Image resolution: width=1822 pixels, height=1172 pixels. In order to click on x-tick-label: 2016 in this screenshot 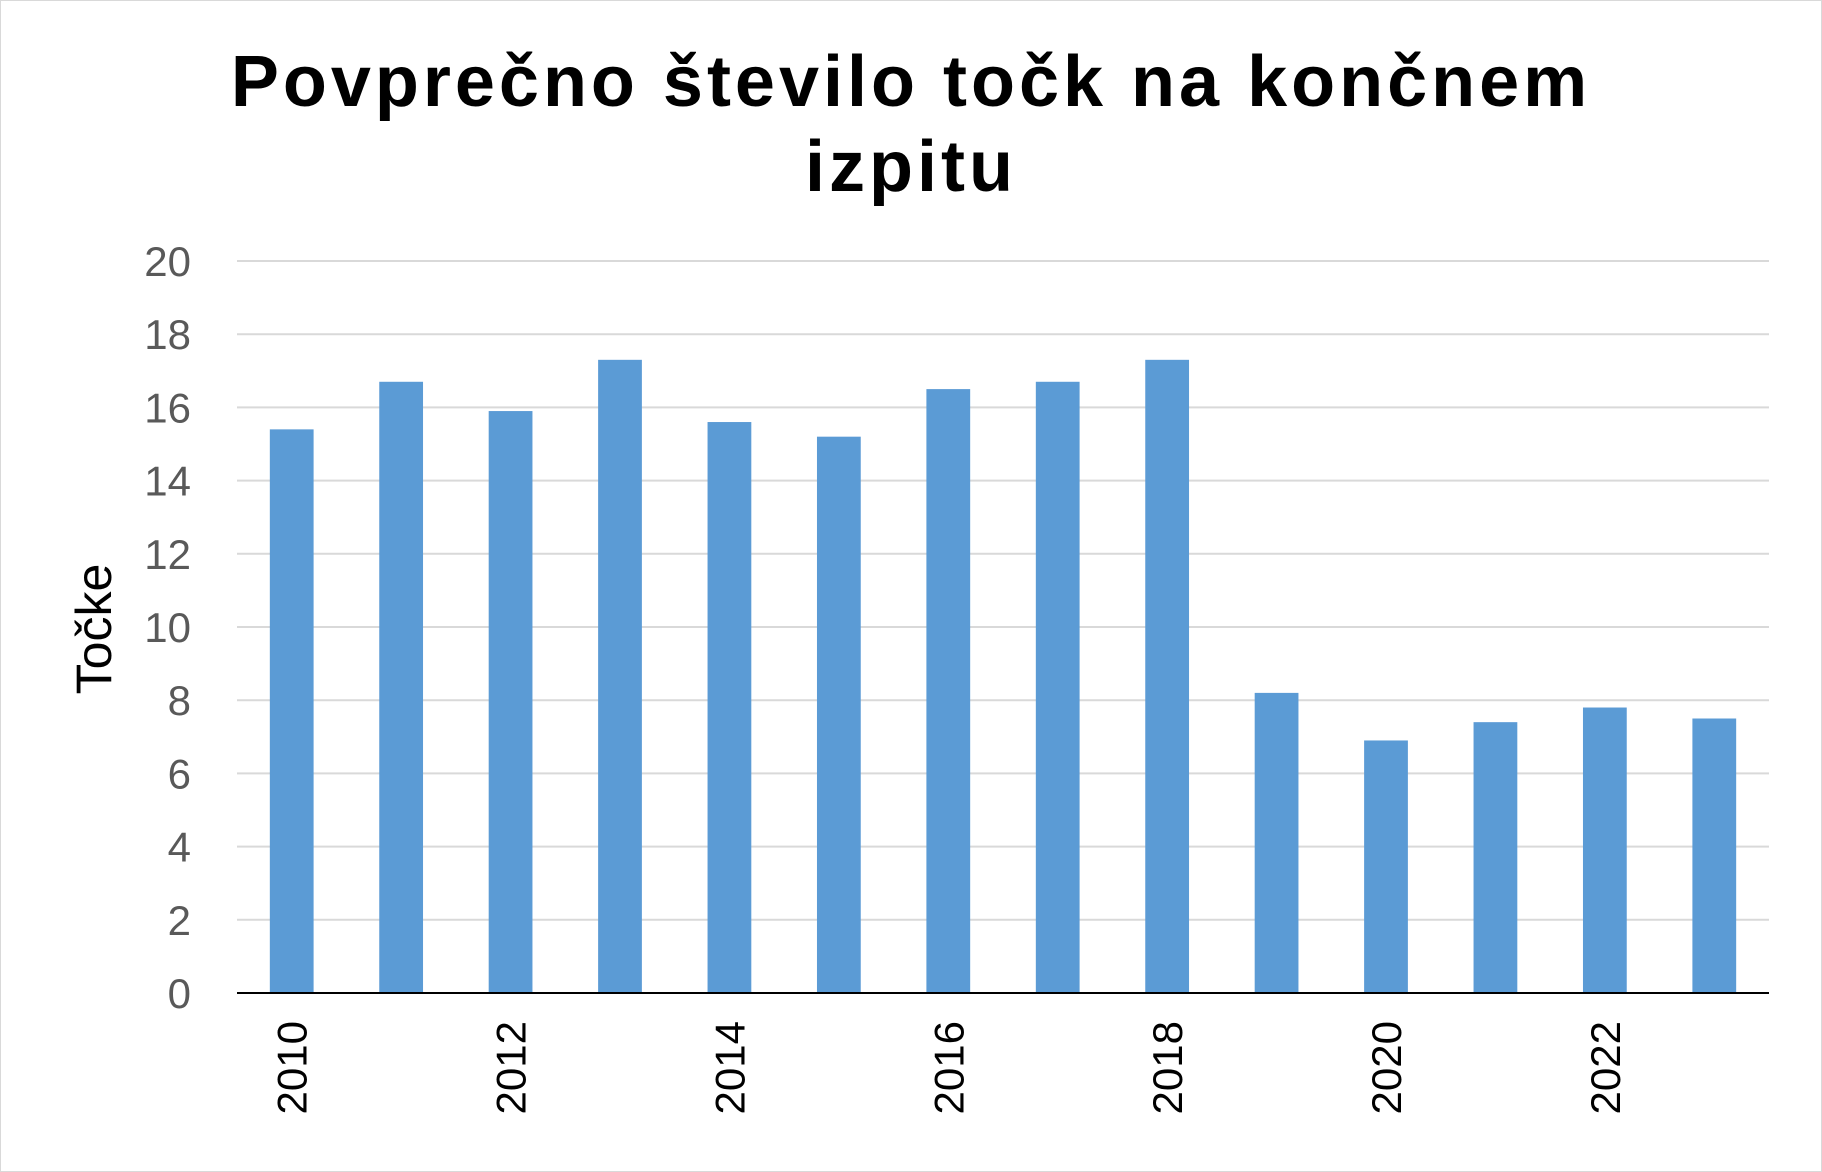, I will do `click(948, 1067)`.